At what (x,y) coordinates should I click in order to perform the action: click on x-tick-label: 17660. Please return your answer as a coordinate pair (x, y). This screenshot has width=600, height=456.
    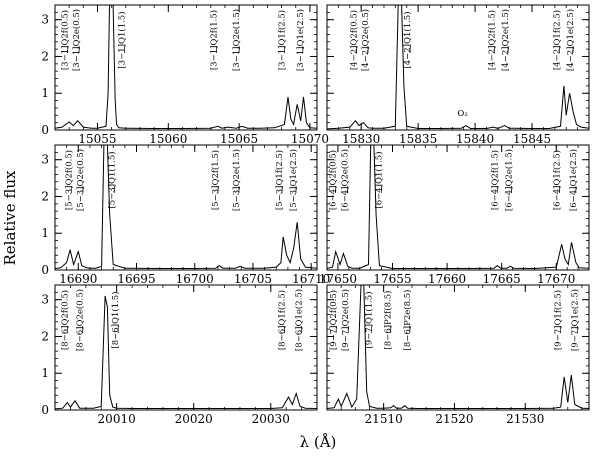
    Looking at the image, I should click on (447, 279).